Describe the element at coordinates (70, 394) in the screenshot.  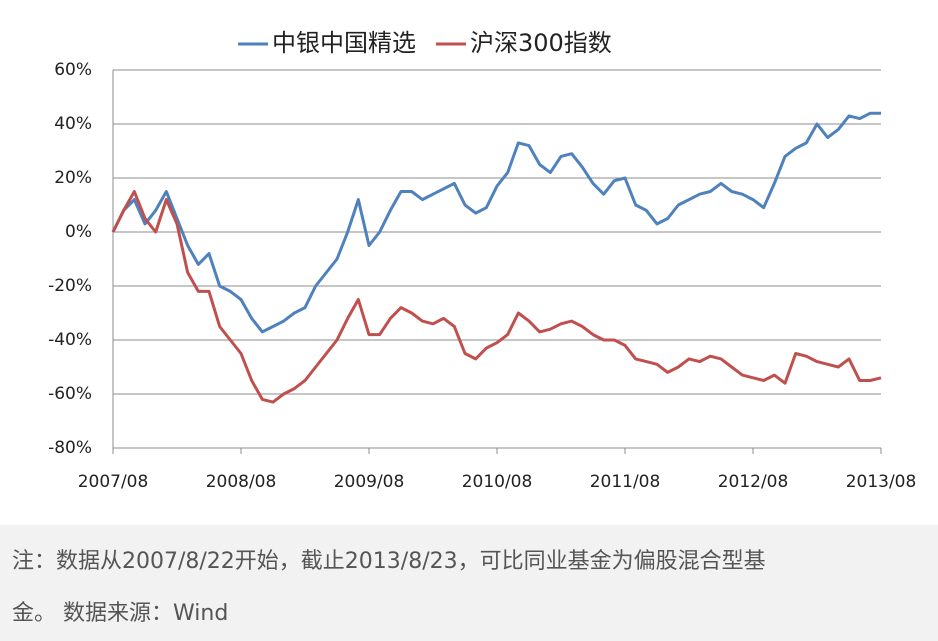
I see `y-tick-label: -60%` at that location.